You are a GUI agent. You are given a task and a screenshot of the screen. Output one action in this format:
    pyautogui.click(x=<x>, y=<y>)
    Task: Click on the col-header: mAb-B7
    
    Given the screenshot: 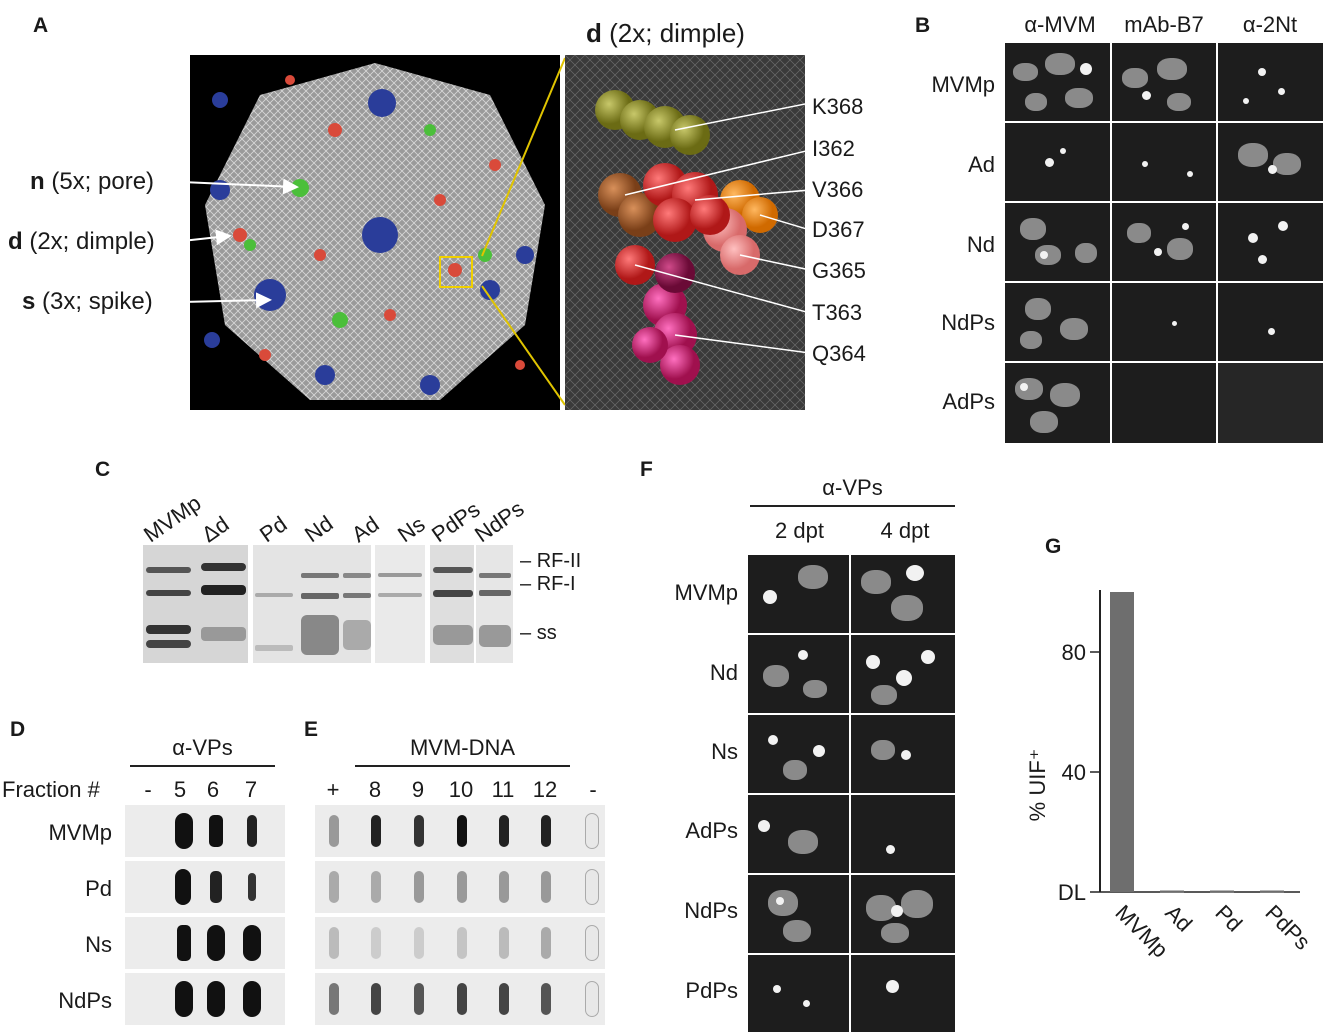 What is the action you would take?
    pyautogui.click(x=1164, y=24)
    